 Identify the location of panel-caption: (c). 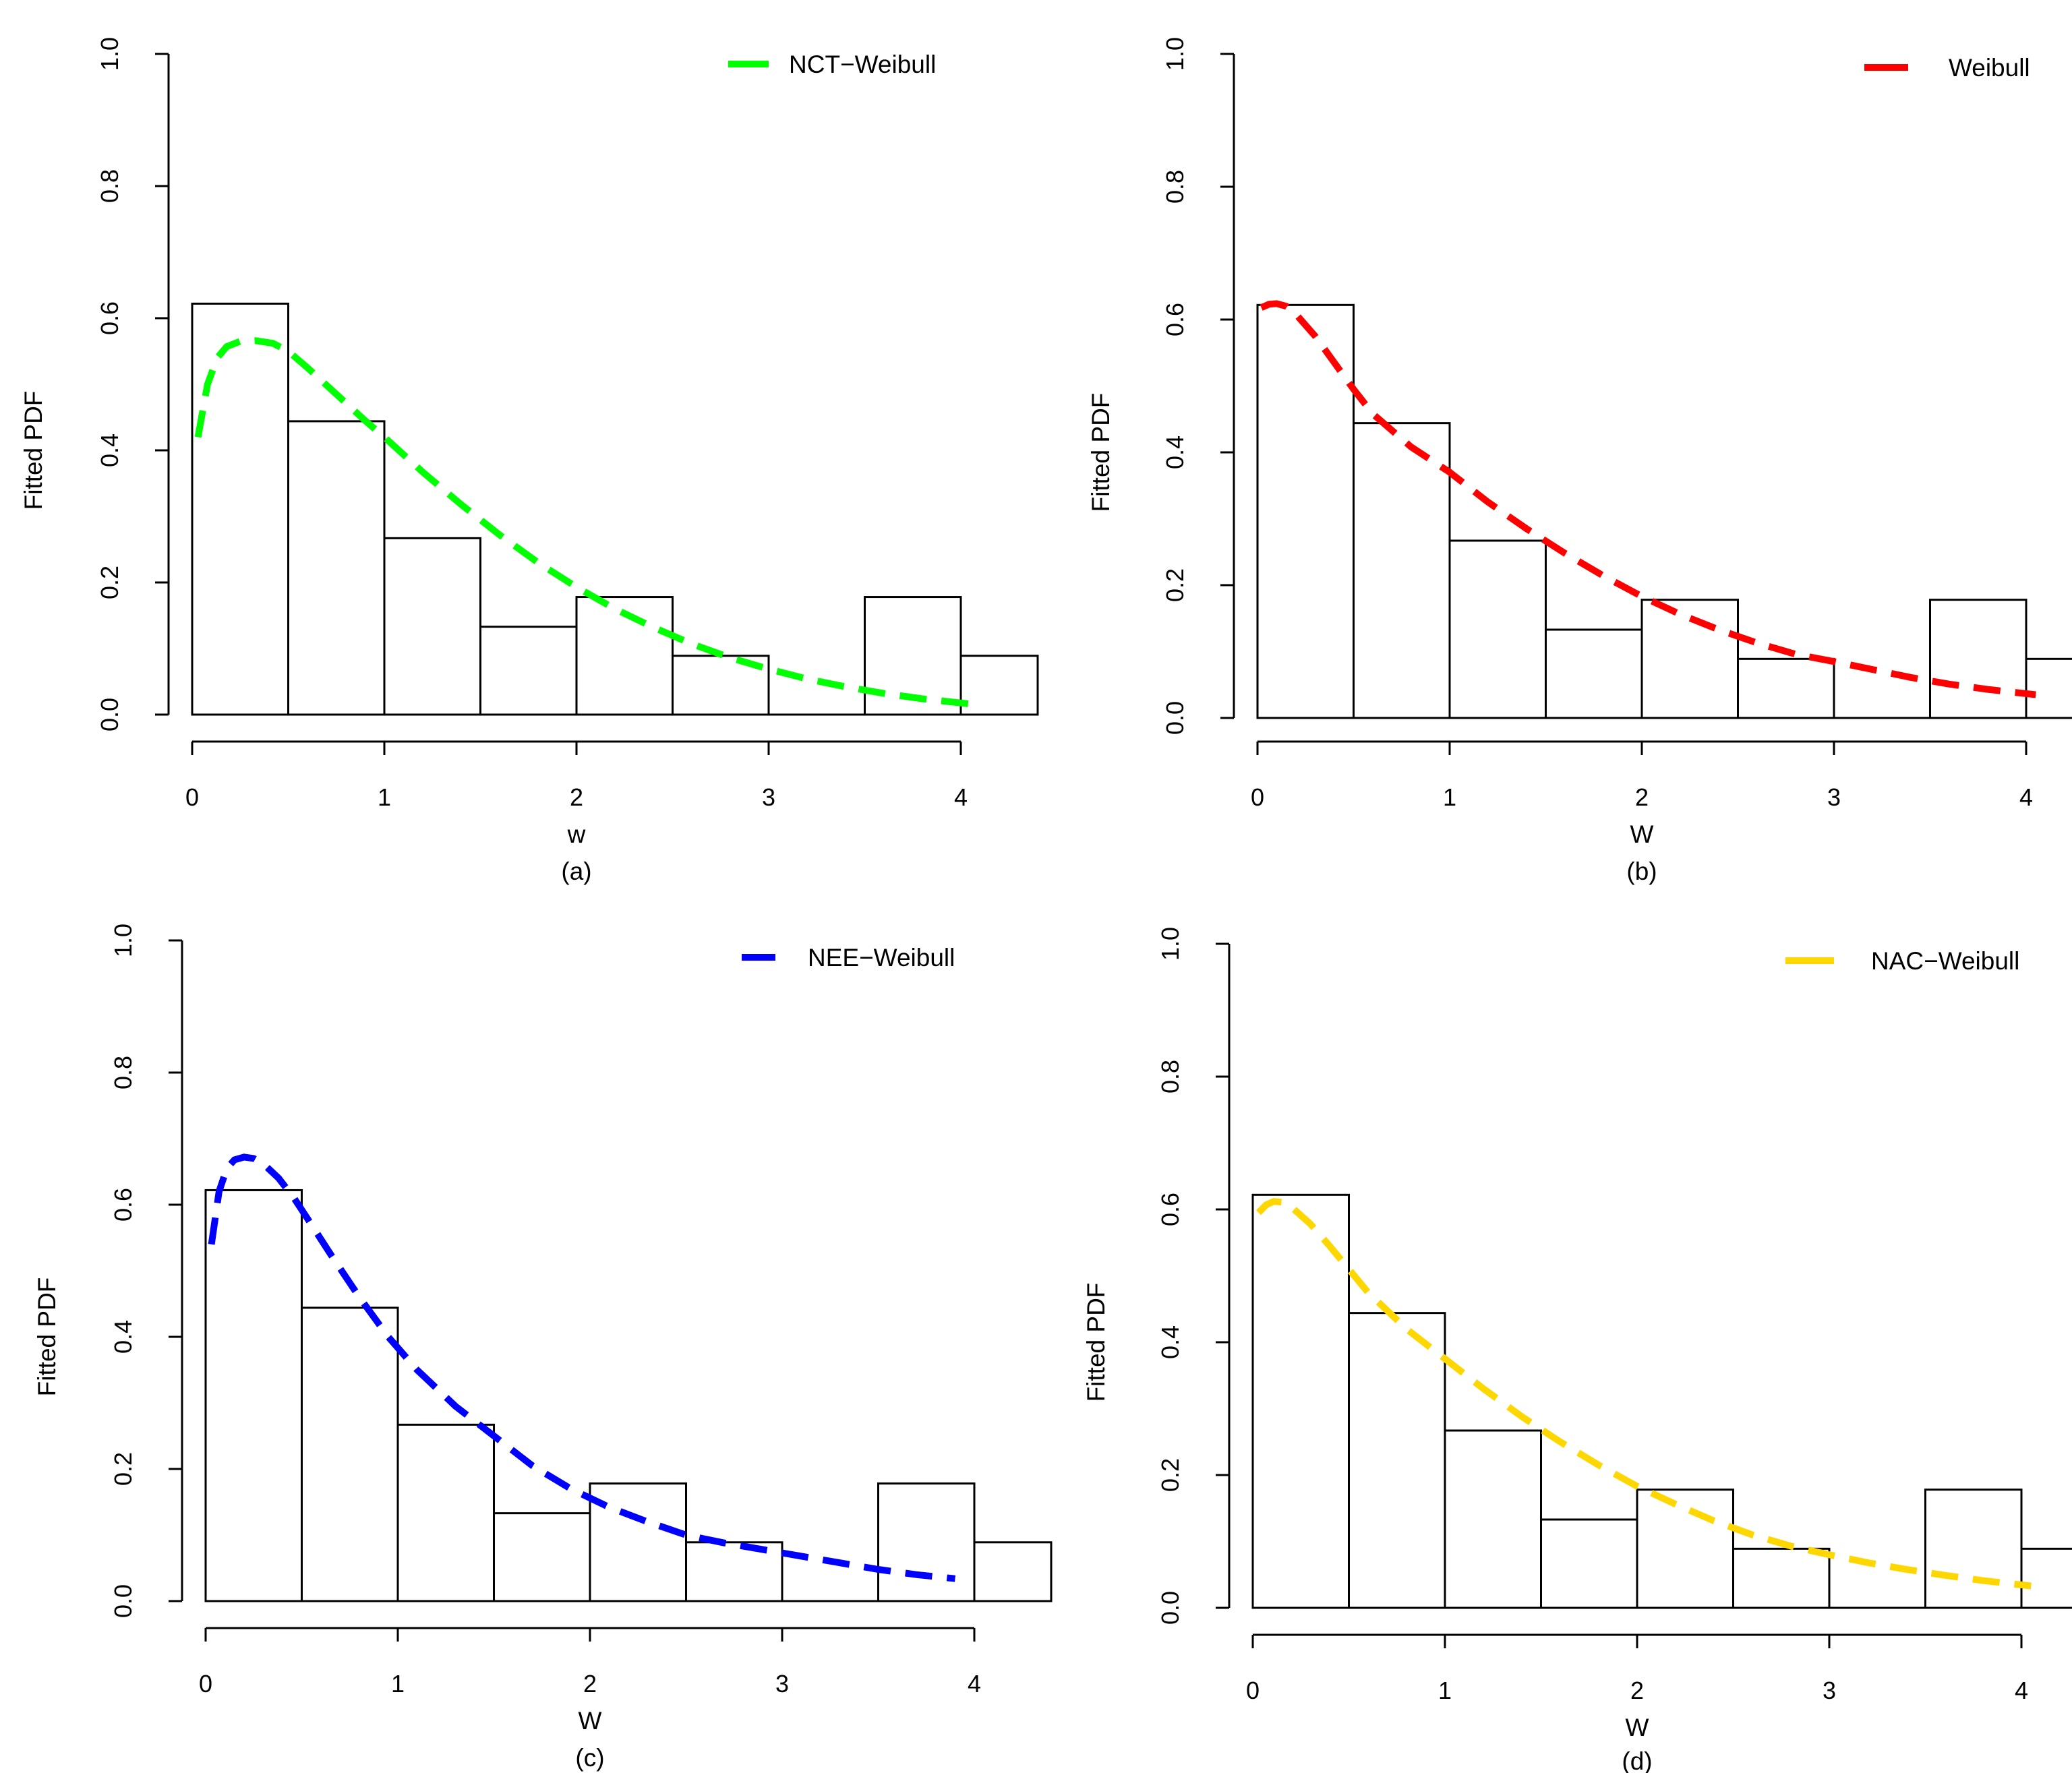
(589, 1758).